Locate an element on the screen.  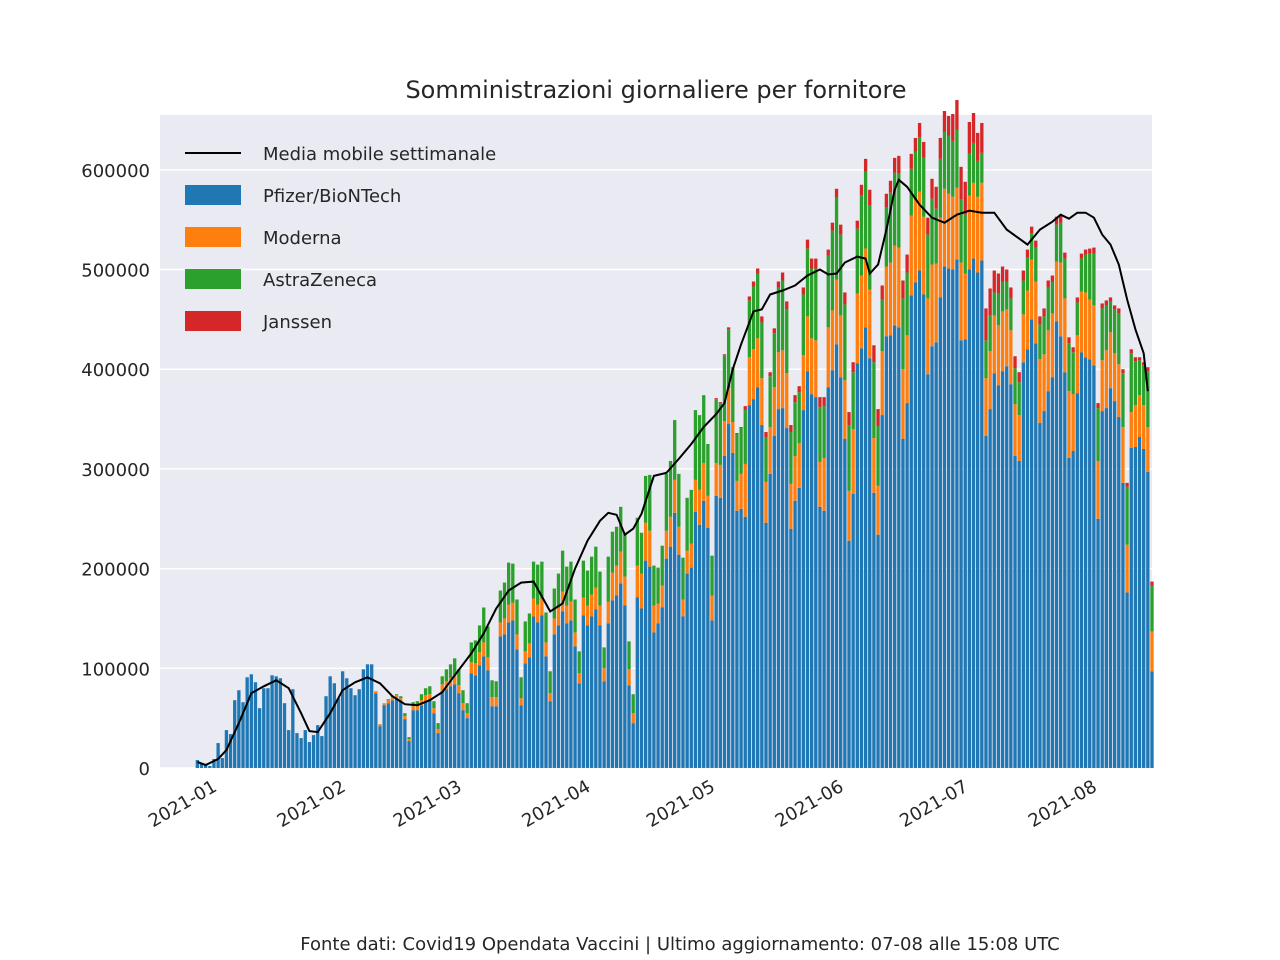
y-tick-label: 100000 is located at coordinates (115, 669).